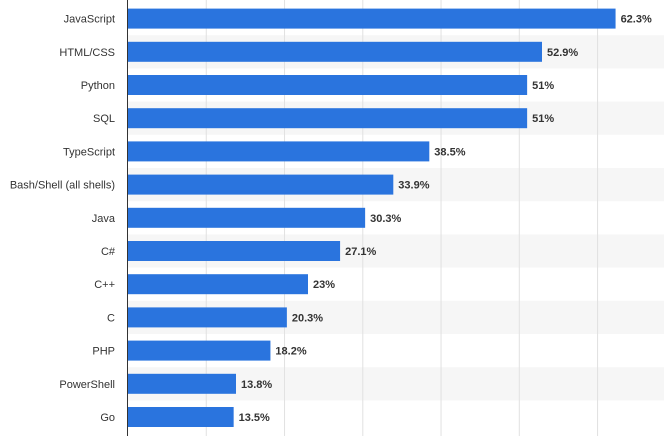 Image resolution: width=664 pixels, height=436 pixels. What do you see at coordinates (111, 318) in the screenshot?
I see `category-label: C` at bounding box center [111, 318].